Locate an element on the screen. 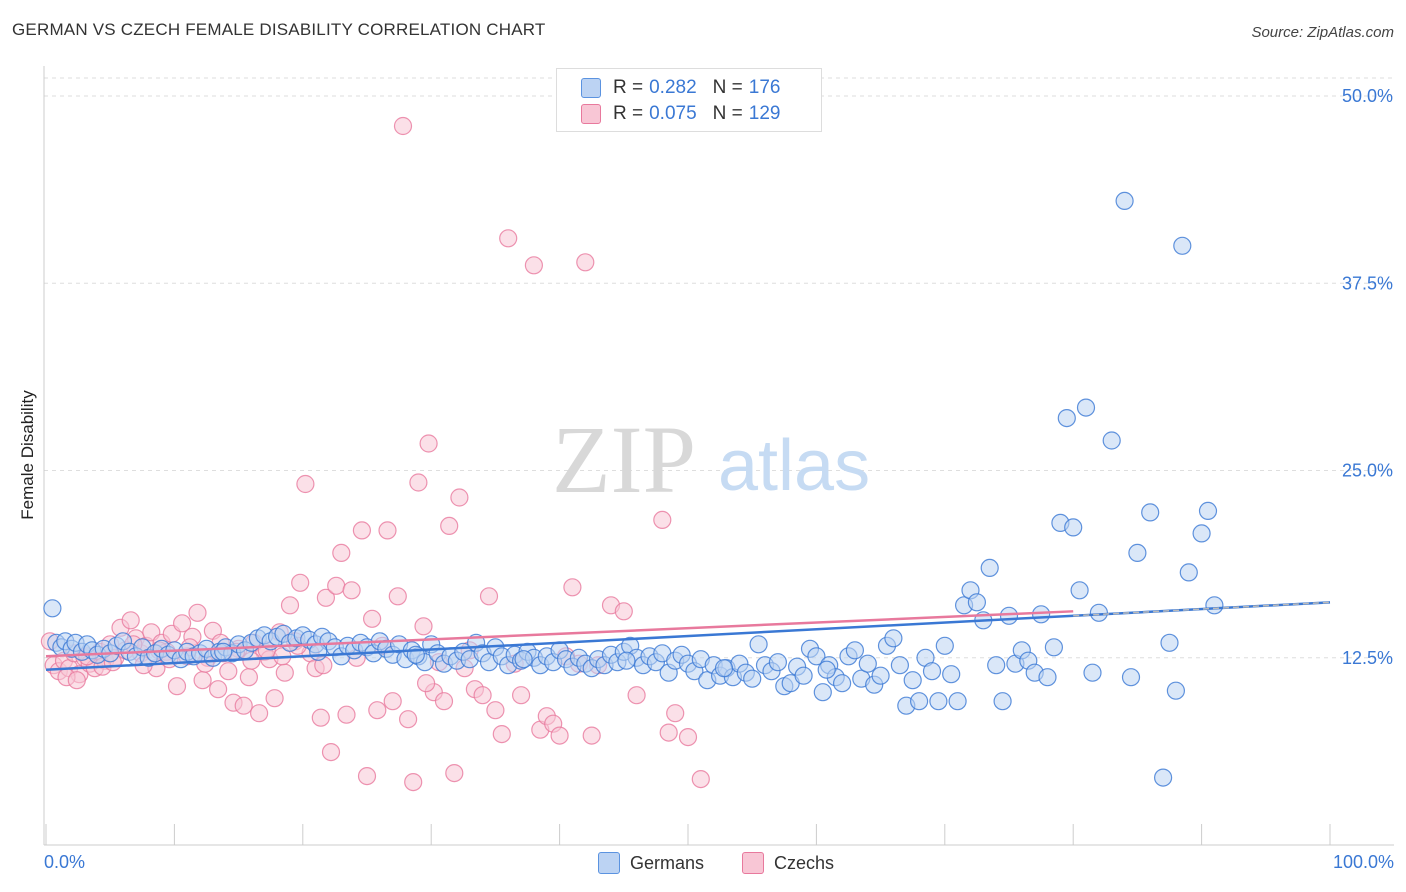 This screenshot has width=1406, height=892. y-tick-label: 50.0% is located at coordinates (1367, 96).